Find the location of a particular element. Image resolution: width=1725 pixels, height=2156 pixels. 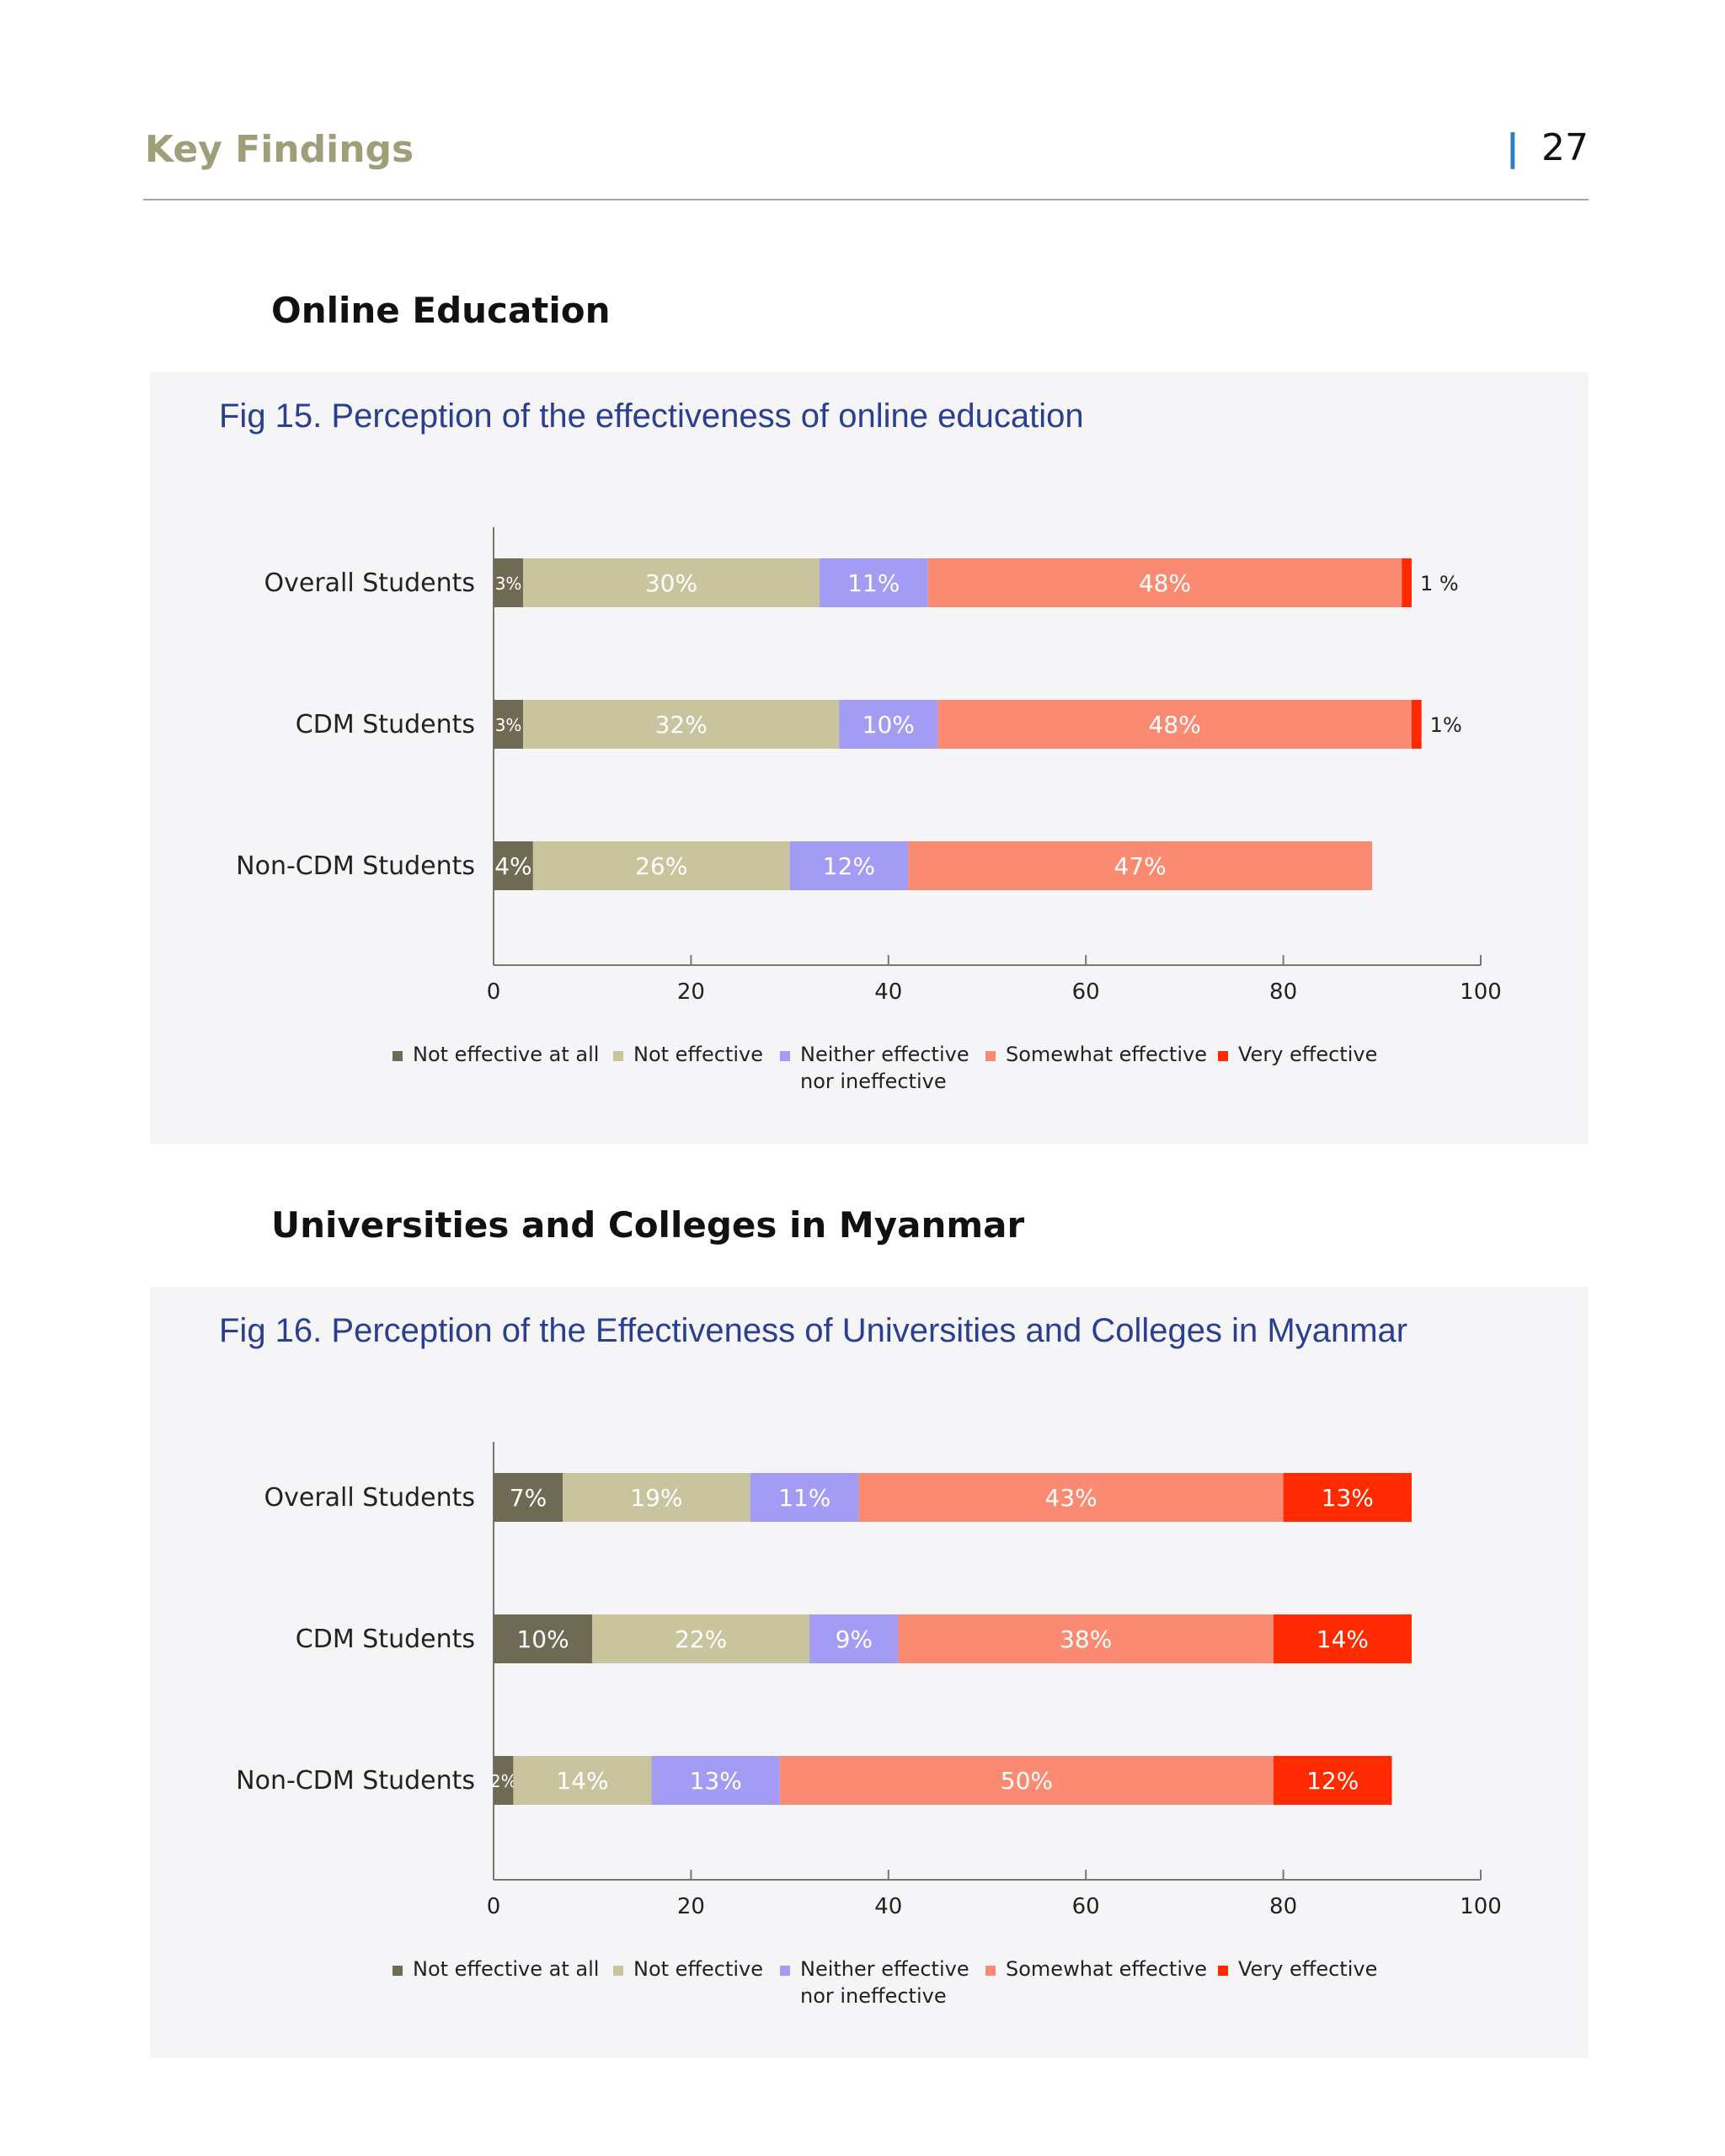

header-divider is located at coordinates (866, 199).